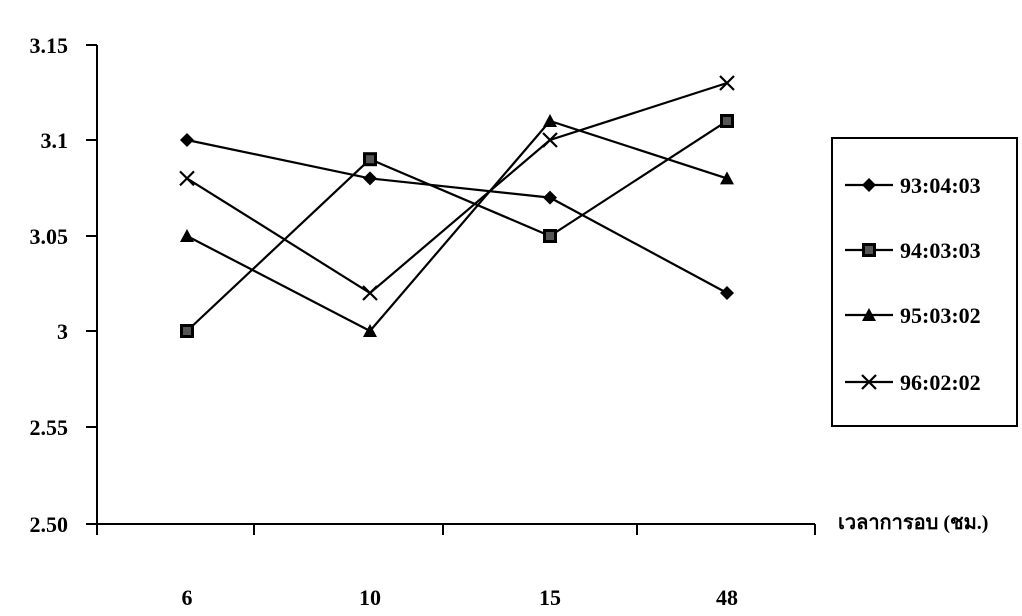  What do you see at coordinates (924, 282) in the screenshot?
I see `legend: 93:04:03 94:03:03 95:03:02 96:02:02` at bounding box center [924, 282].